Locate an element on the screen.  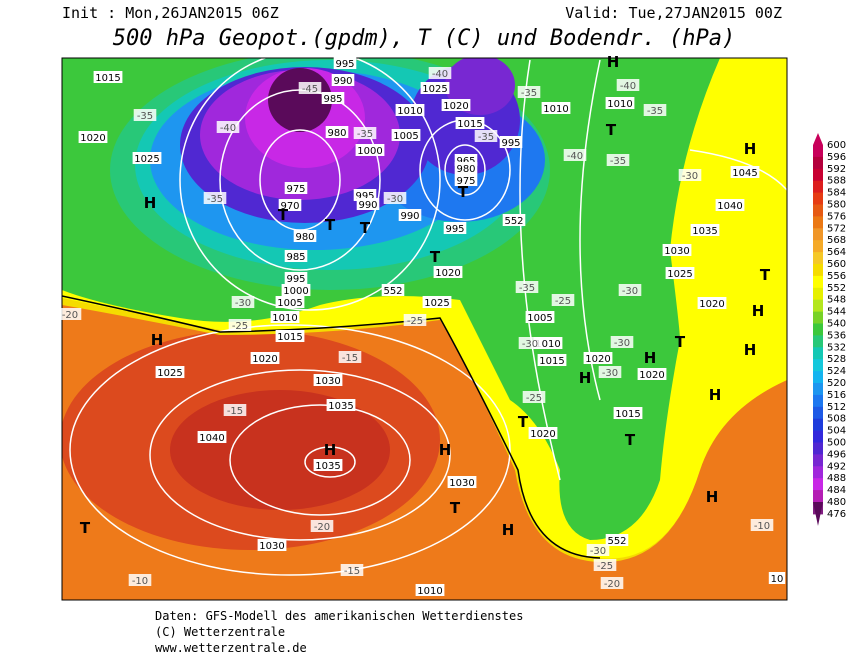
colorbar-label: 520 is located at coordinates (836, 383).